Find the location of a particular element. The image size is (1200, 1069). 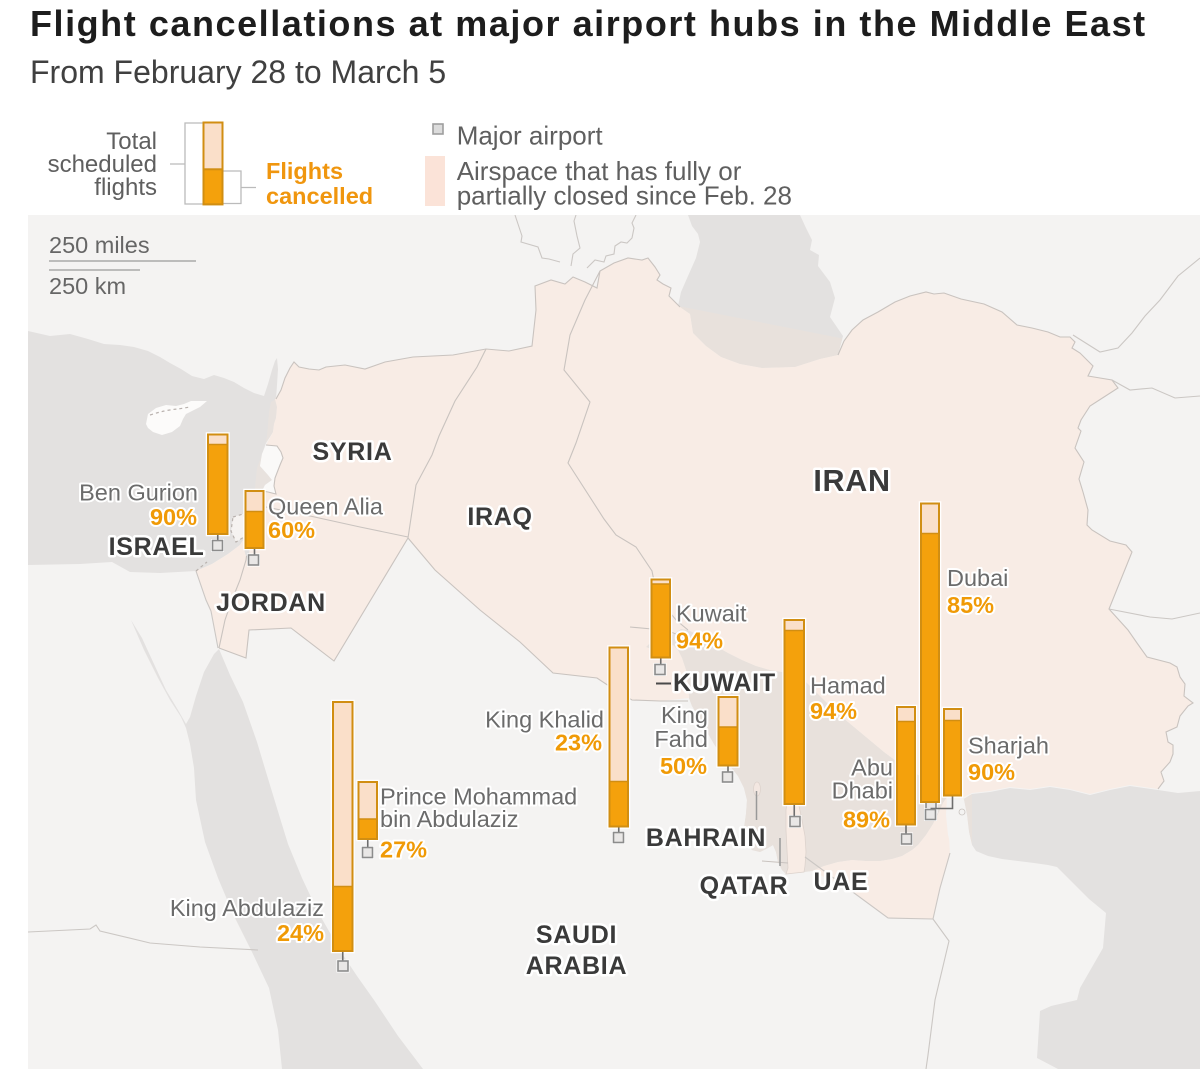

svg-text: flights is located at coordinates (125, 187).